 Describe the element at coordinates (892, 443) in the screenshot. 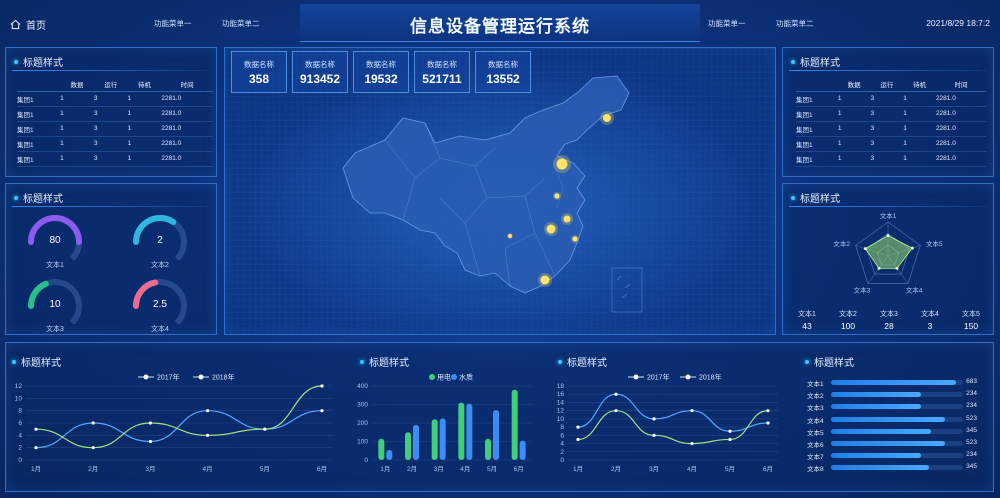

I see `hbar-row: 文本6 523` at that location.